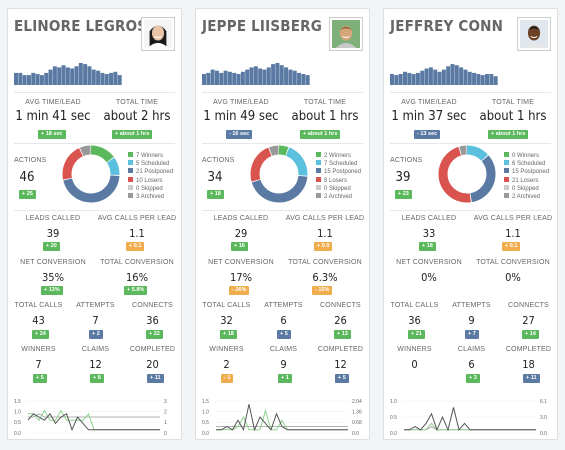 The width and height of the screenshot is (565, 450). What do you see at coordinates (283, 320) in the screenshot?
I see `attempts-value: 6` at bounding box center [283, 320].